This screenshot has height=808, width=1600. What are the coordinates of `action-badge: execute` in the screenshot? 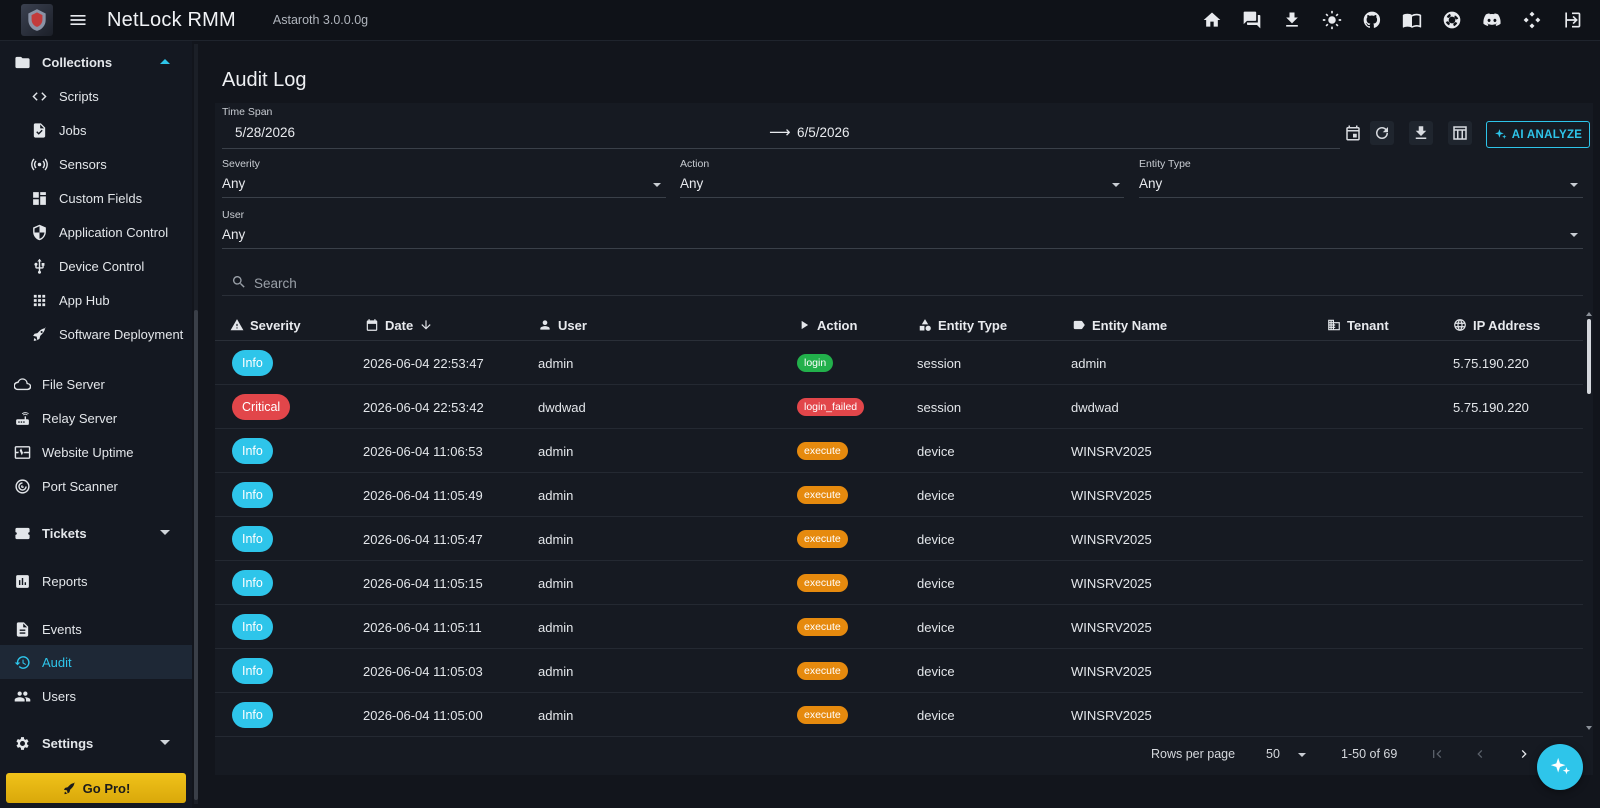 It's located at (822, 495).